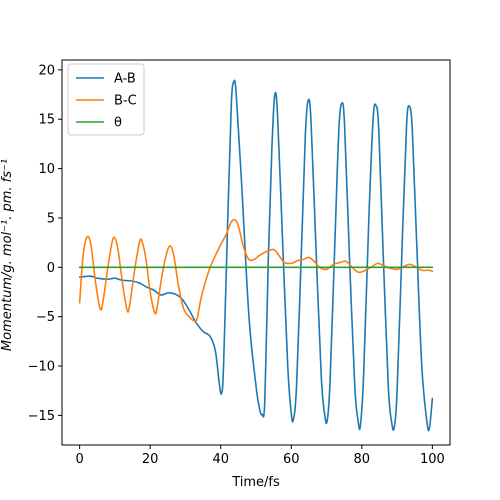 This screenshot has width=500, height=500. Describe the element at coordinates (51, 268) in the screenshot. I see `y-tick-label: 0` at that location.